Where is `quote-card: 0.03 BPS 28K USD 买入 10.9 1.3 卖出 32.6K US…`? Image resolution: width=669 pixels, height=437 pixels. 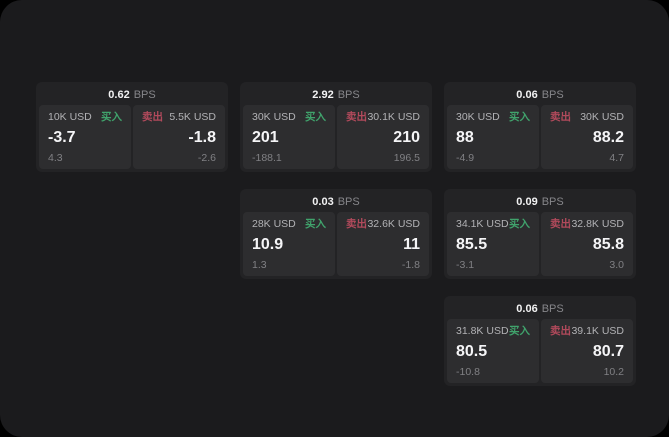 quote-card: 0.03 BPS 28K USD 买入 10.9 1.3 卖出 32.6K US… is located at coordinates (336, 234).